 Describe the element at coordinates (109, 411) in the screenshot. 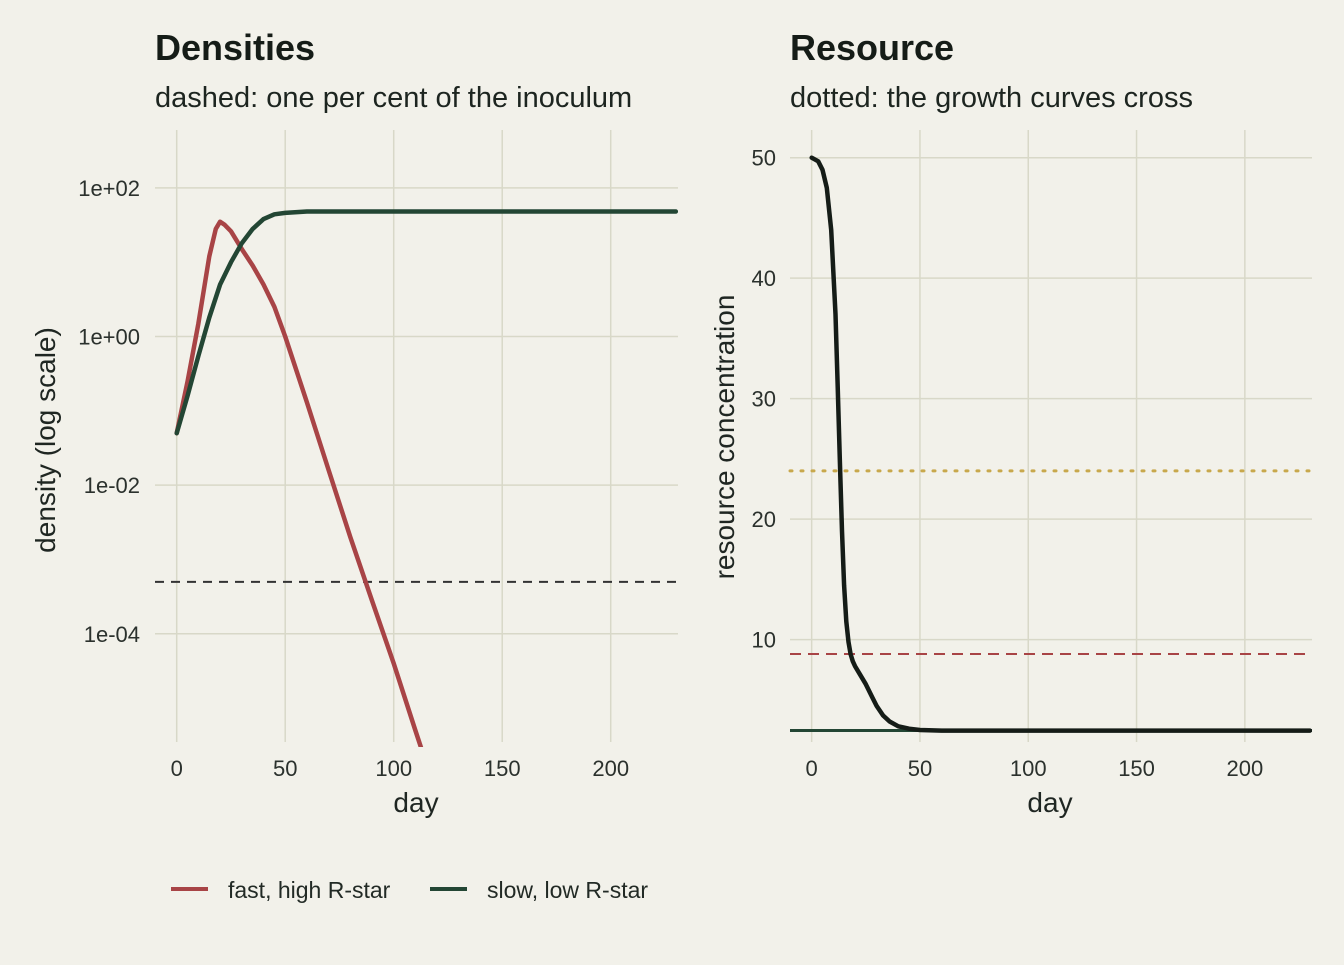

I see `densities-y-ticks: 1e-04 1e-02 1e+00 1e+02` at that location.